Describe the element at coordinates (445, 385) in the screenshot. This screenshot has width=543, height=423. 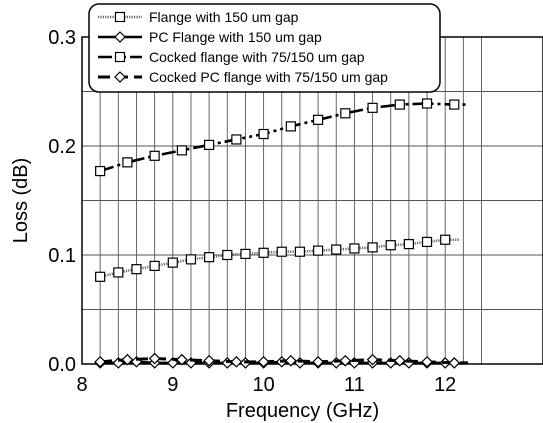
I see `x-tick-label: 12` at that location.